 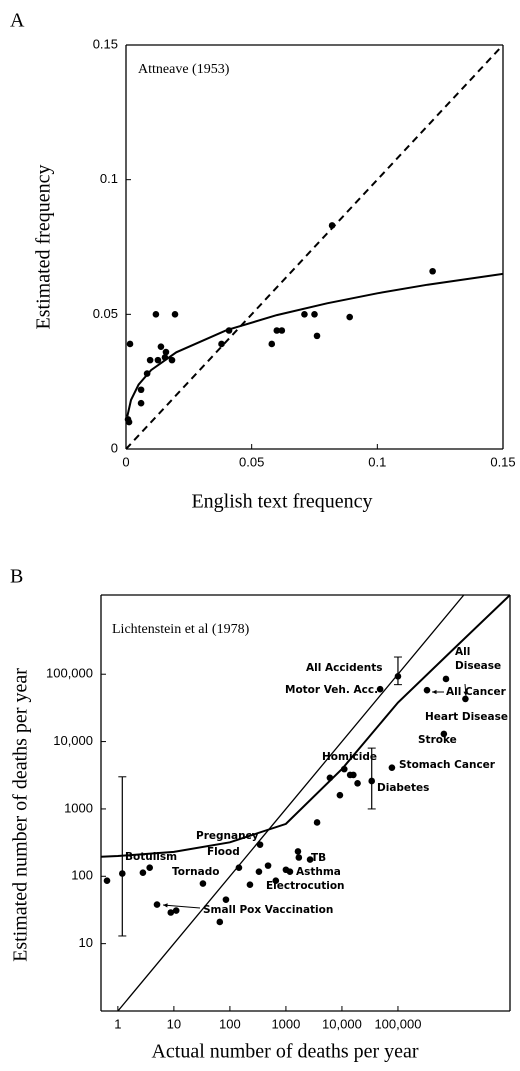 I want to click on x-axis-label: English text frequency, so click(x=281, y=502).